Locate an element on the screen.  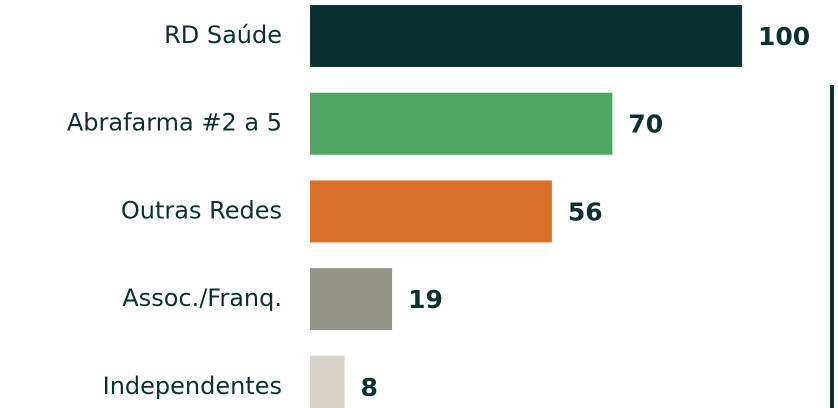
category-label: RD Saúde is located at coordinates (223, 35).